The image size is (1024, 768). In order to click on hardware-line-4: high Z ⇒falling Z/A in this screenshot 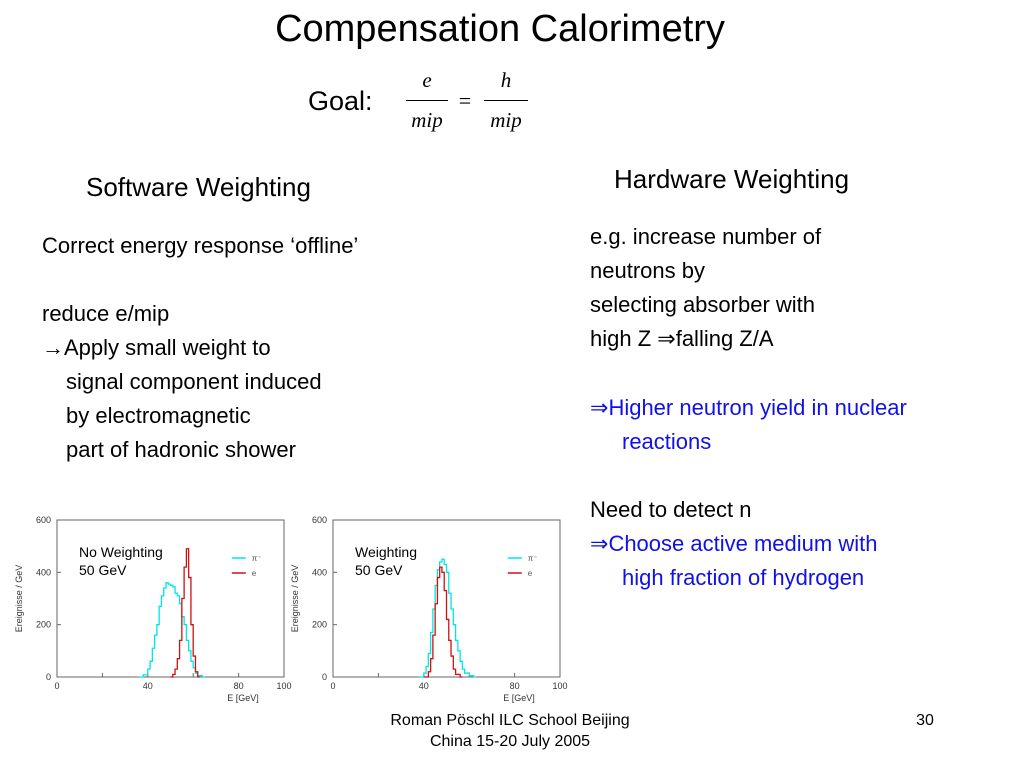, I will do `click(682, 338)`.